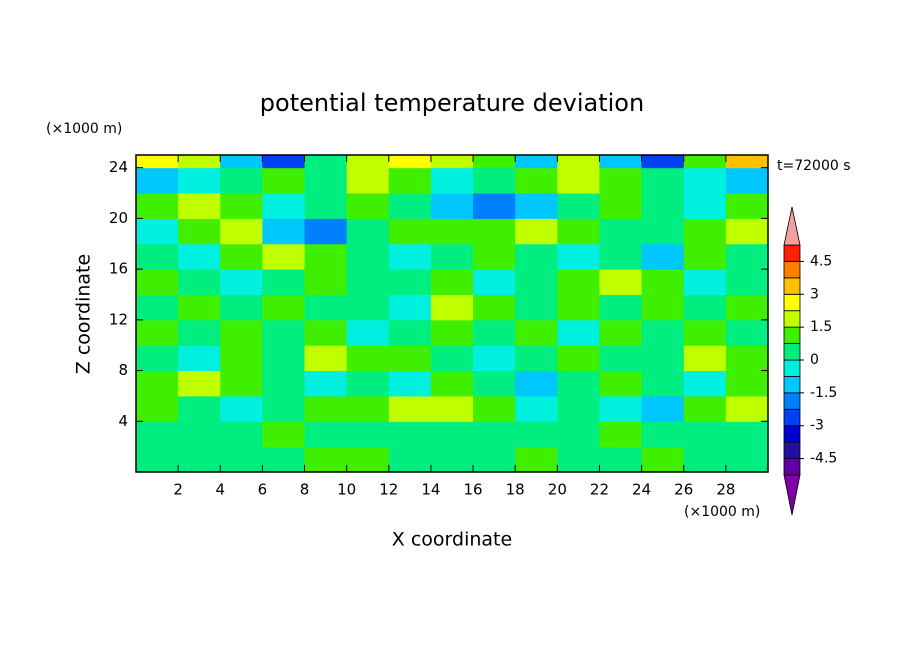  I want to click on x-tick-label: 24, so click(641, 490).